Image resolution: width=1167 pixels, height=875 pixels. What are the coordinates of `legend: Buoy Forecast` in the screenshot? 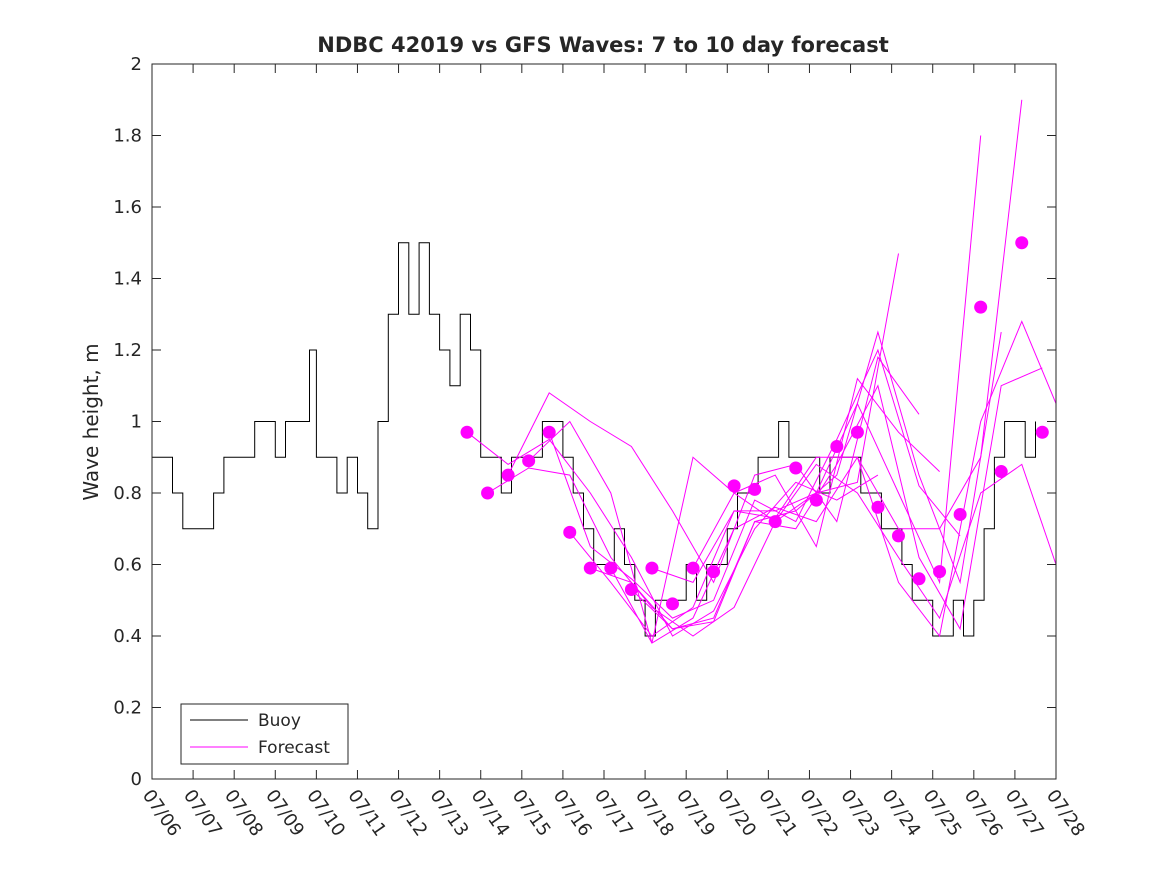 It's located at (264, 734).